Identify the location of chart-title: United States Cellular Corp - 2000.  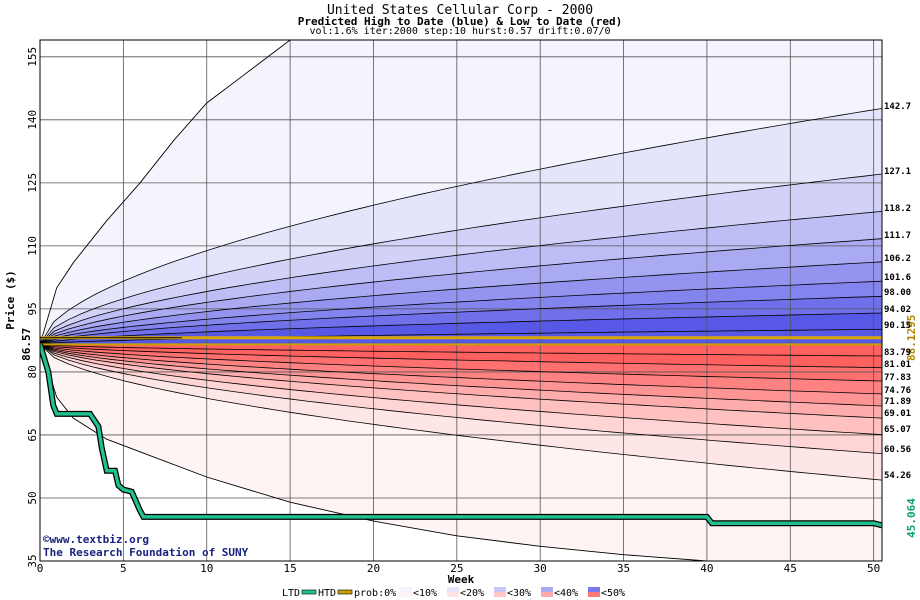
(460, 10).